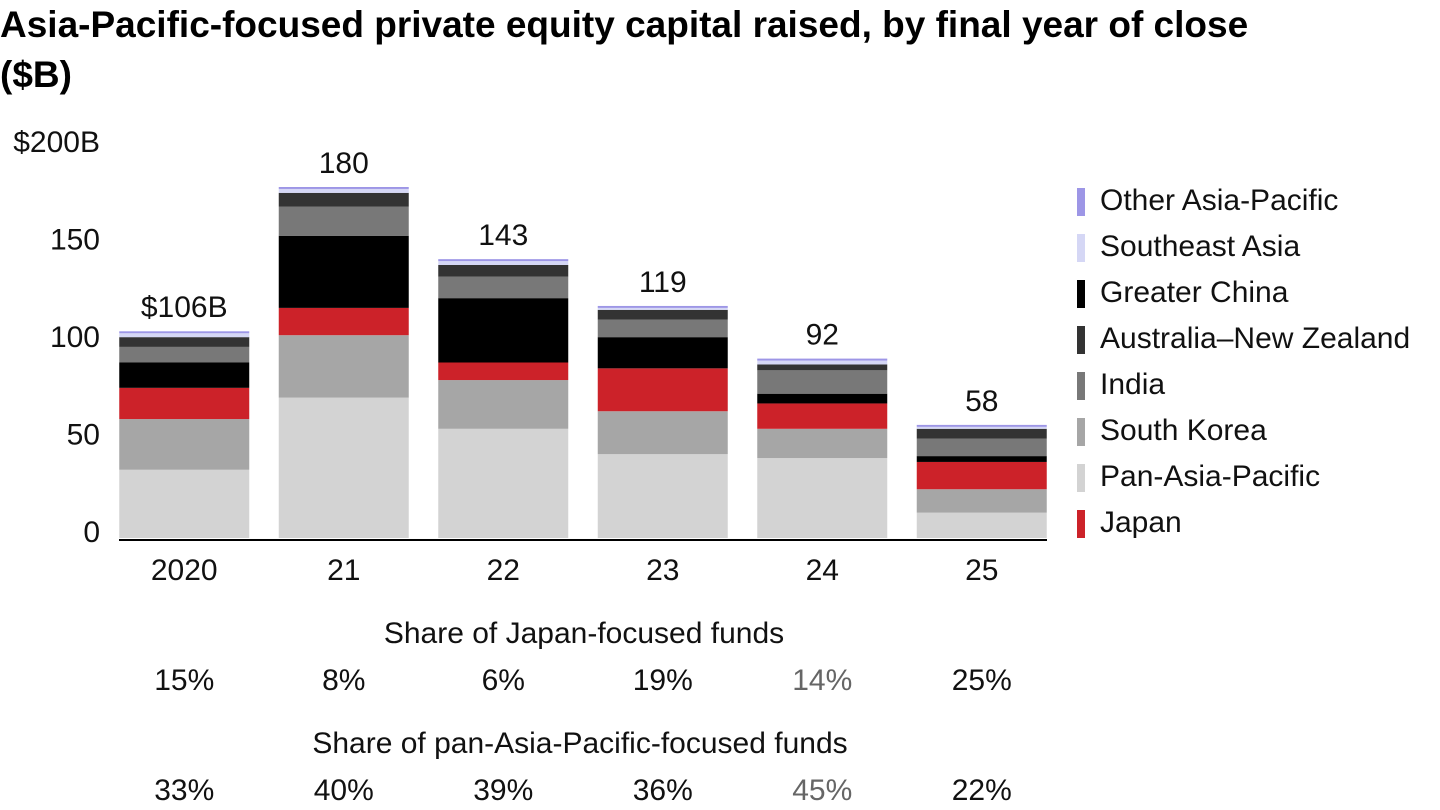 The height and width of the screenshot is (810, 1440). I want to click on share-value: 15%, so click(184, 680).